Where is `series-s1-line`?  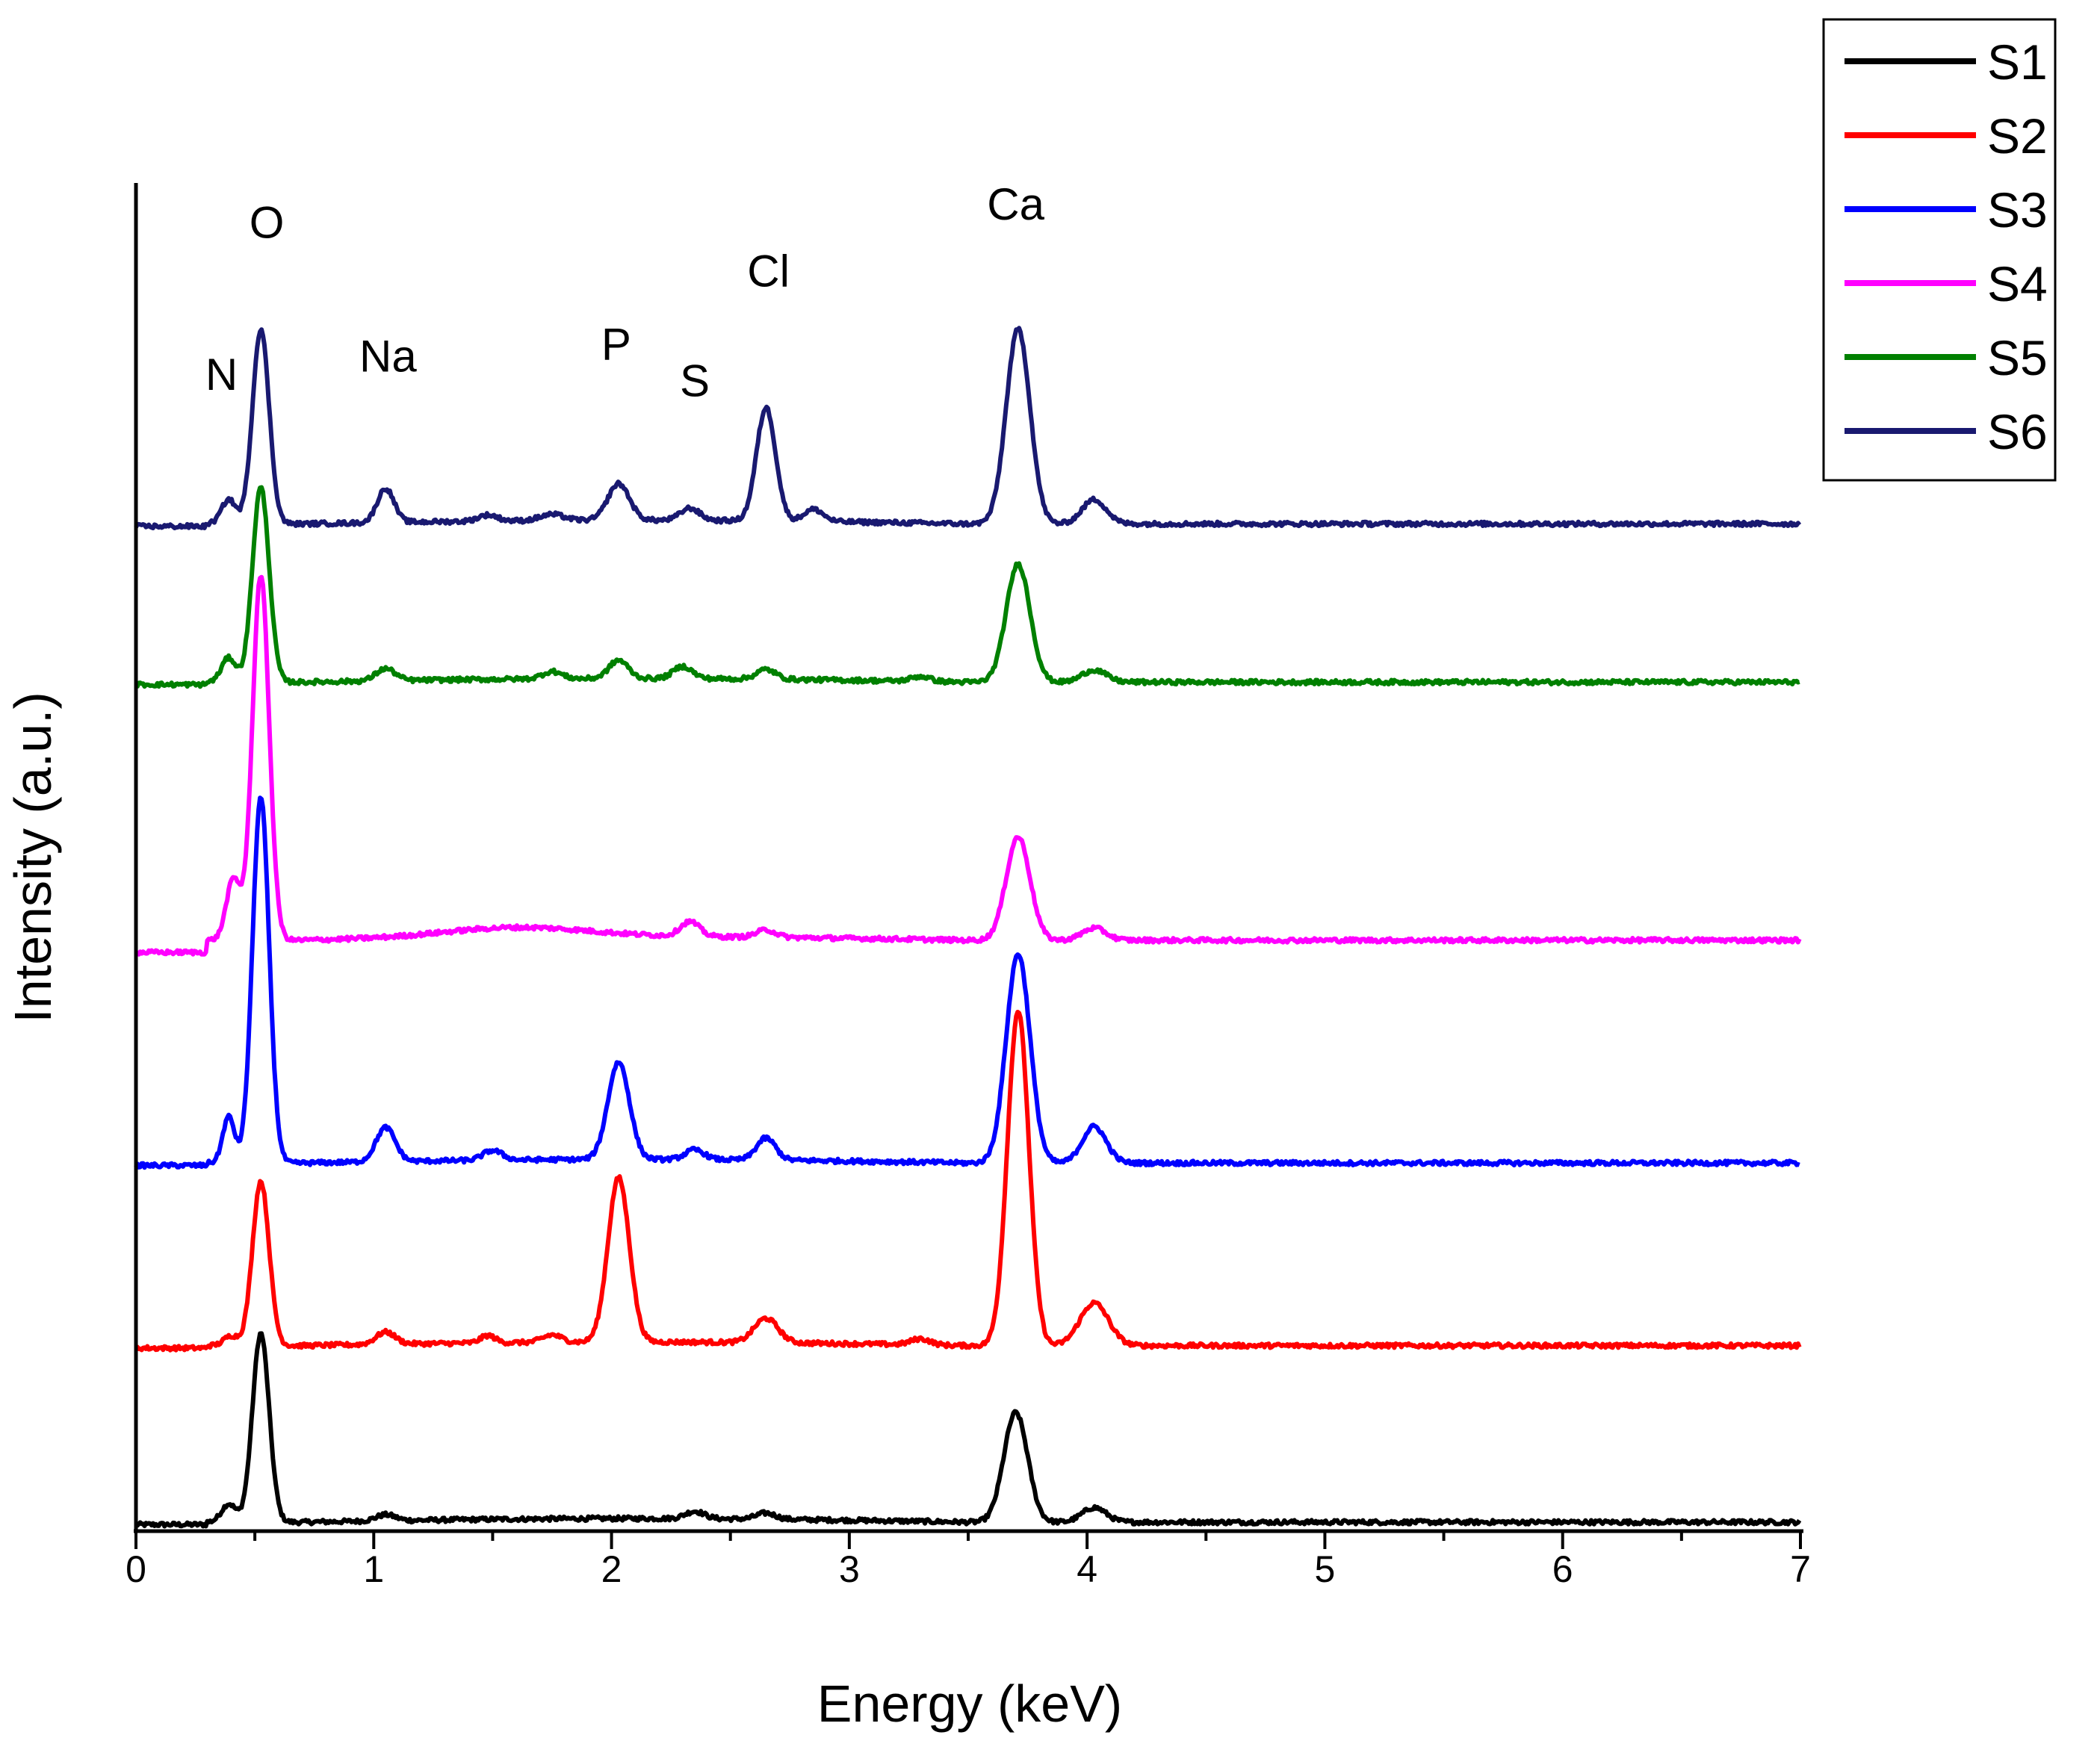
series-s1-line is located at coordinates (968, 1430).